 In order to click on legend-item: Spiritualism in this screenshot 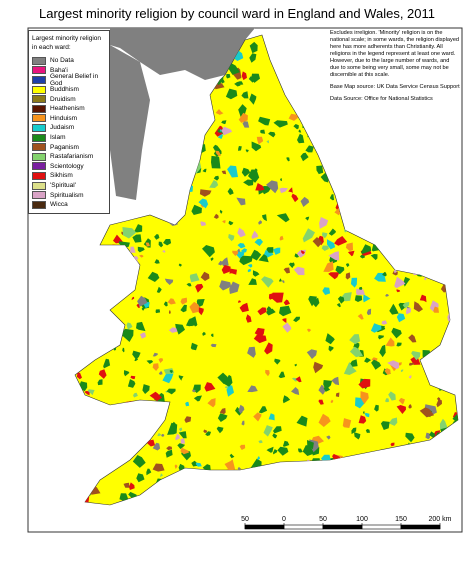, I will do `click(69, 195)`.